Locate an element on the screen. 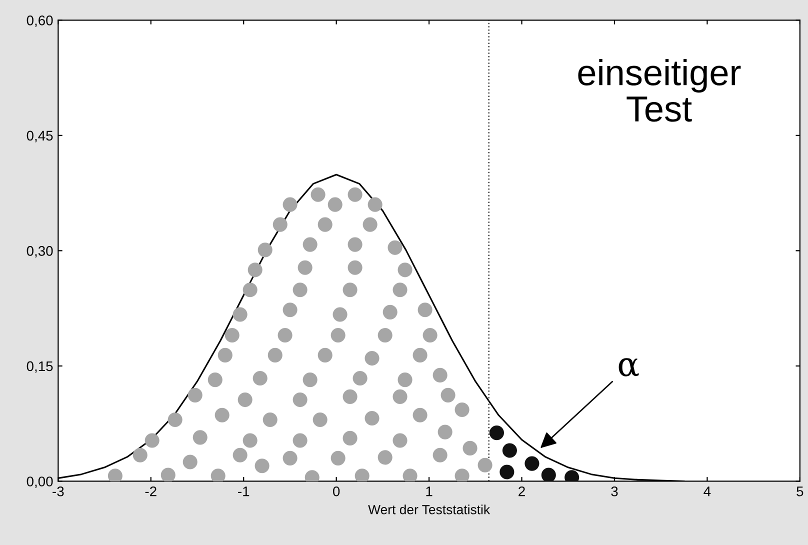 The height and width of the screenshot is (545, 808). y-tick-label: 0,60 is located at coordinates (39, 21).